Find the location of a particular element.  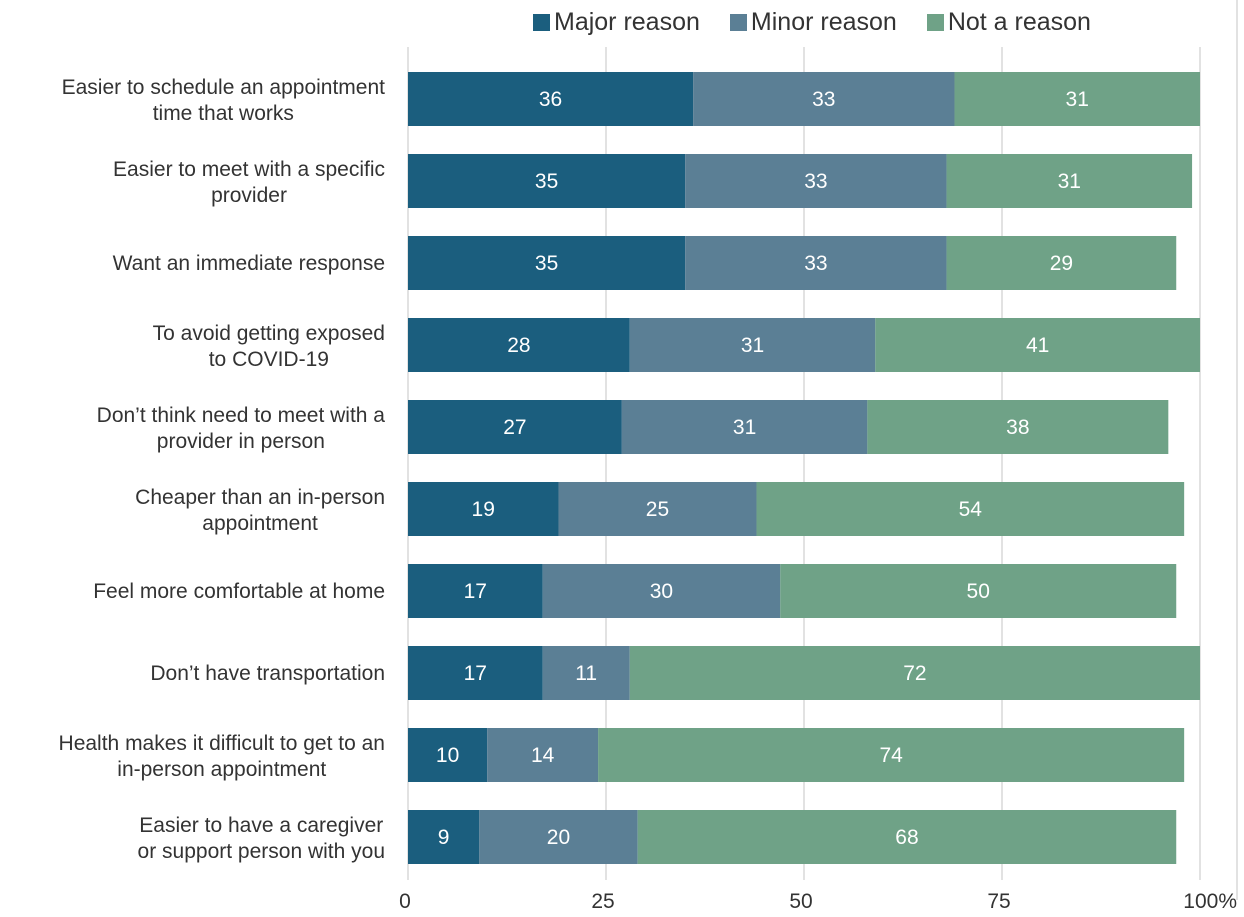

legend: Major reason Minor reason Not a reason is located at coordinates (812, 22).